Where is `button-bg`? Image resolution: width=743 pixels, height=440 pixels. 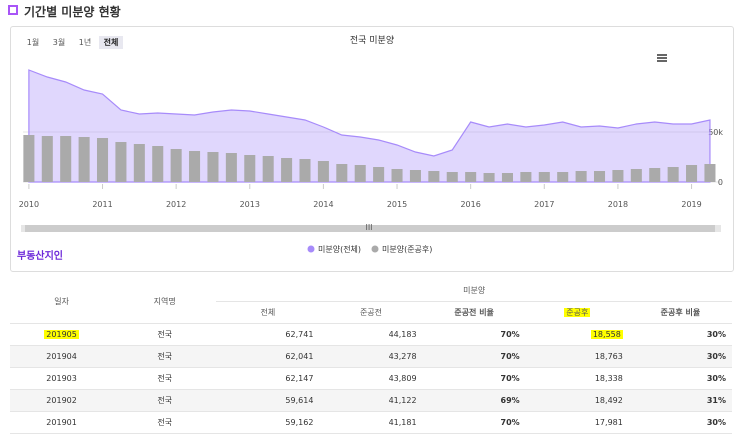 button-bg is located at coordinates (111, 42).